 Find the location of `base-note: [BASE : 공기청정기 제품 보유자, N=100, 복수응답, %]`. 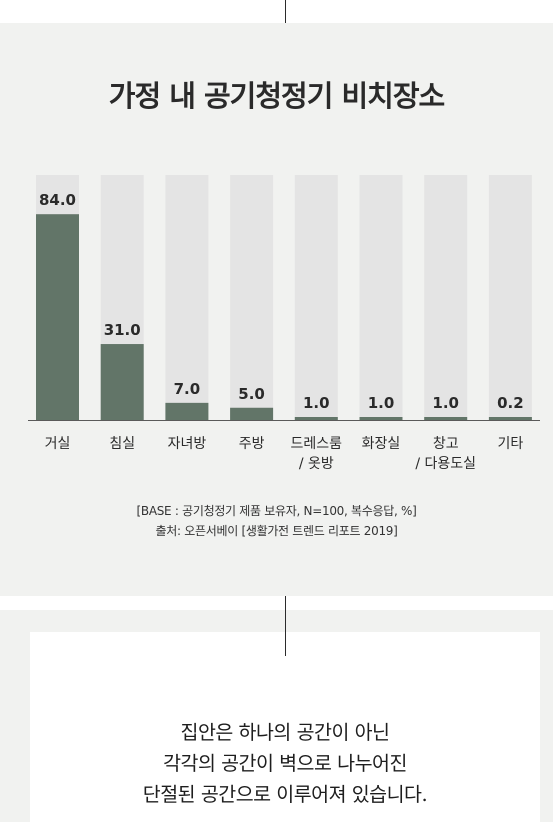

base-note: [BASE : 공기청정기 제품 보유자, N=100, 복수응답, %] is located at coordinates (276, 511).